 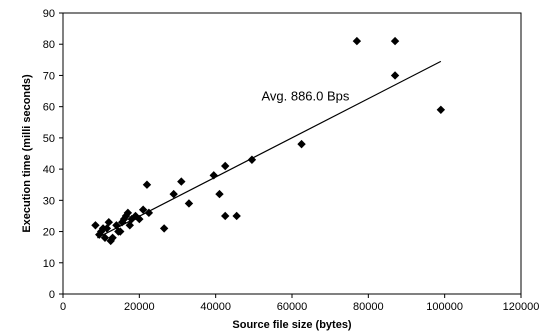 What do you see at coordinates (49, 201) in the screenshot?
I see `y-tick-label: 30` at bounding box center [49, 201].